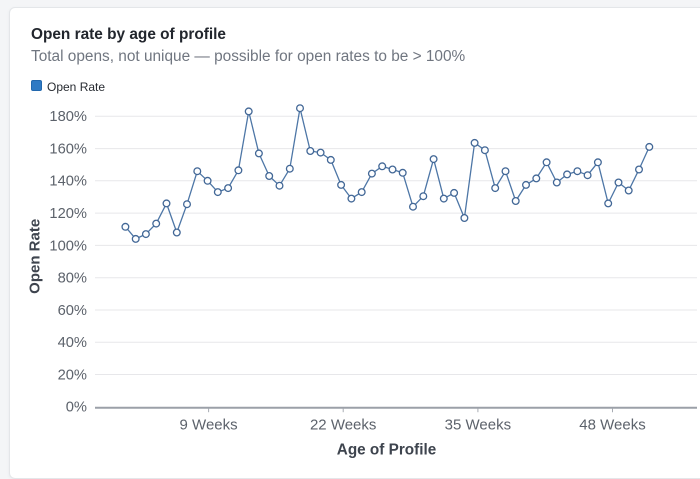 The image size is (700, 479). I want to click on svg-text: 80%, so click(72, 279).